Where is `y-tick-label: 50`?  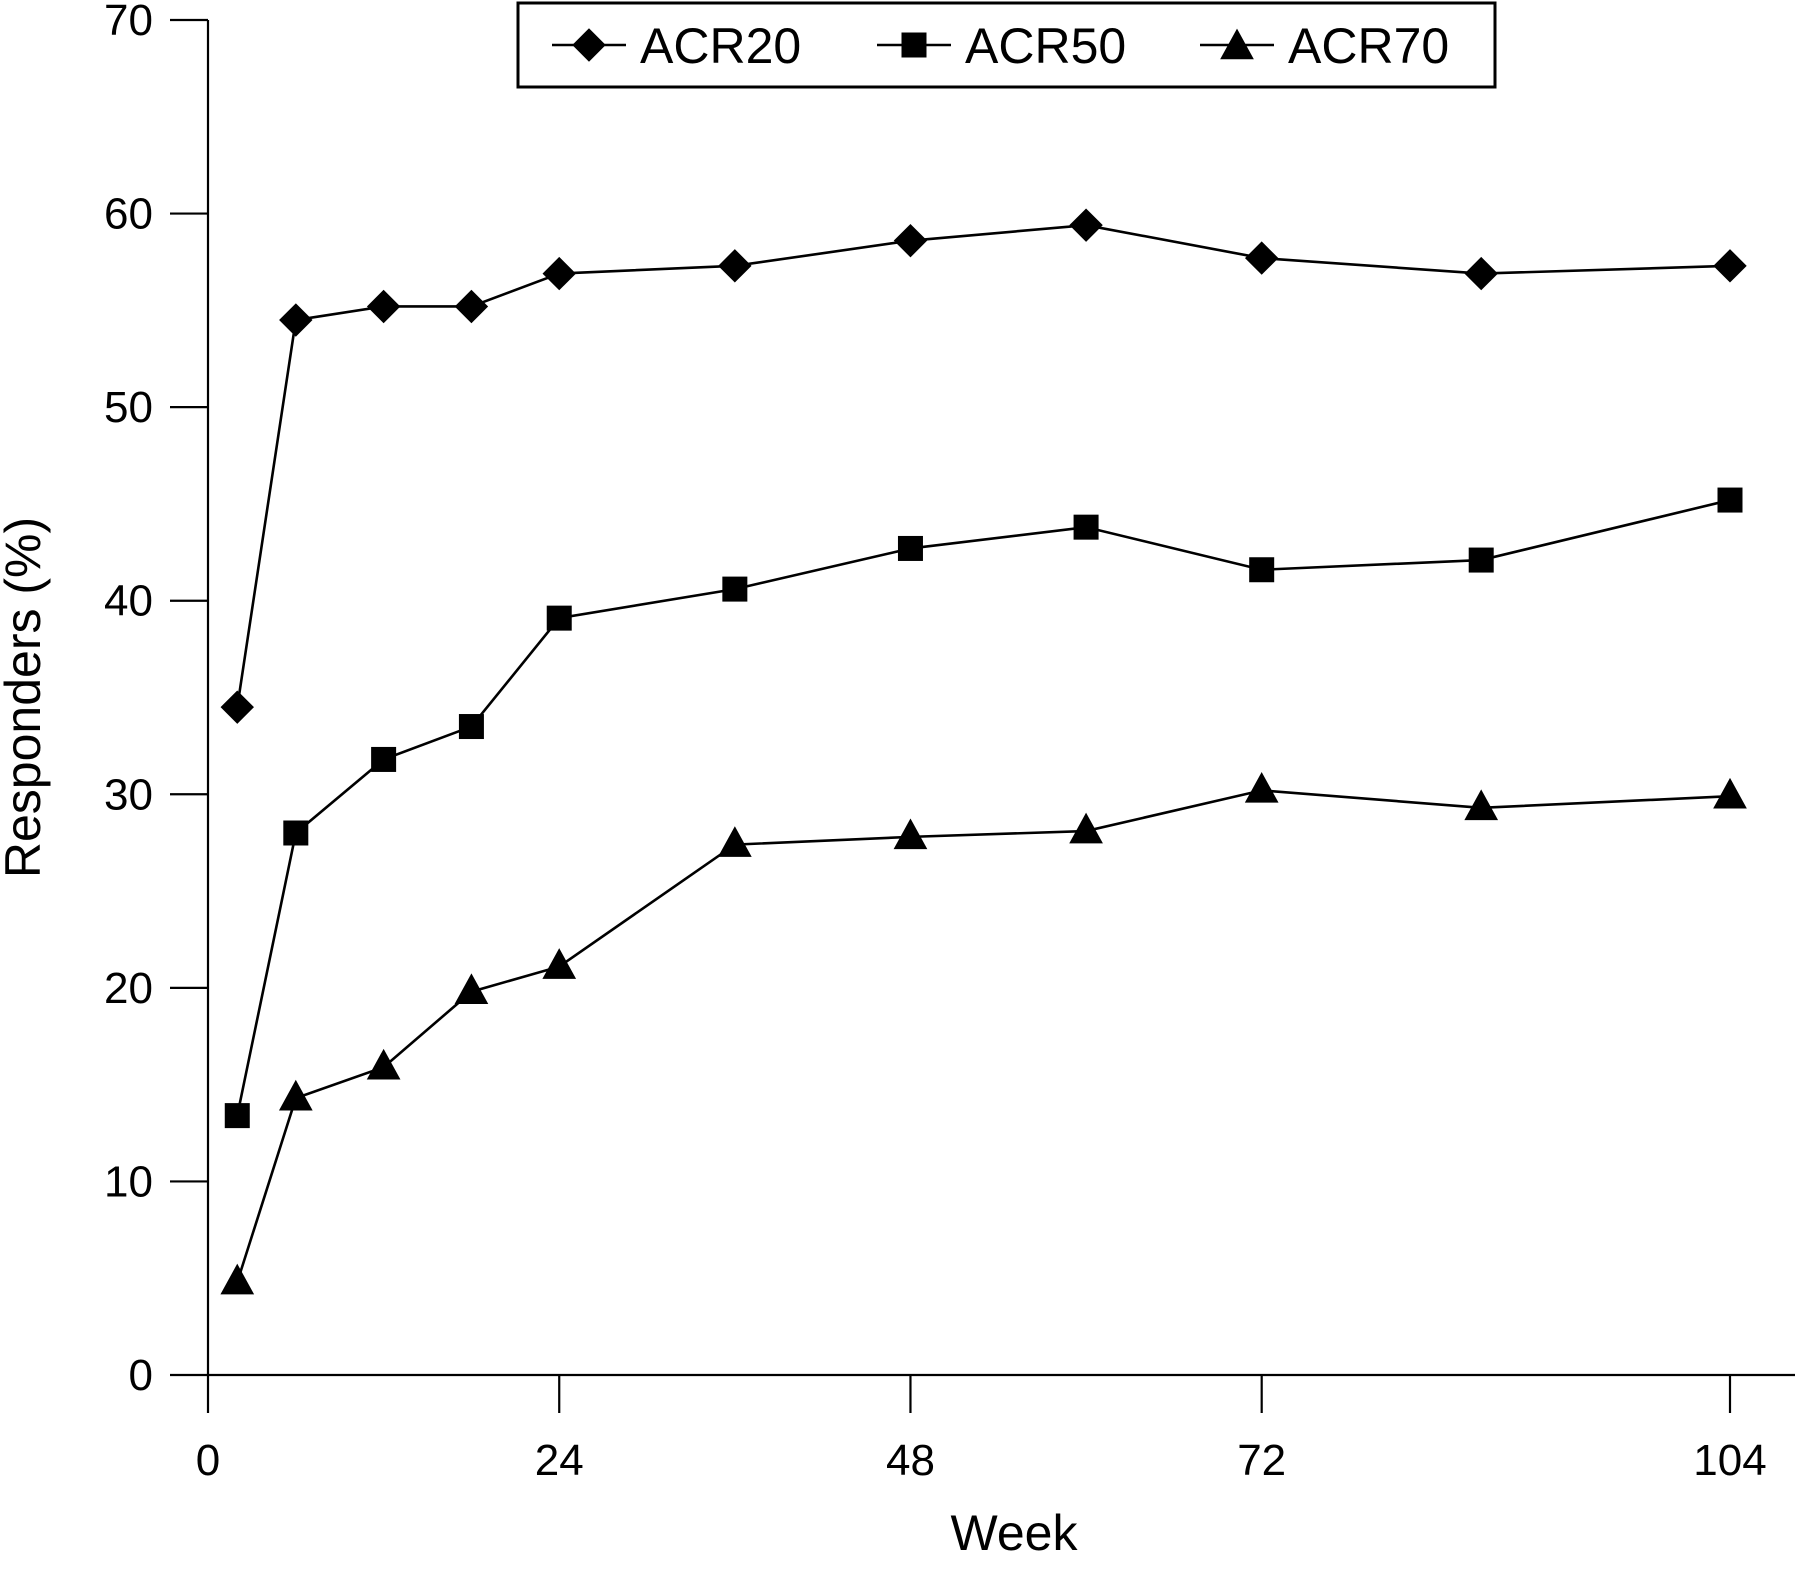
y-tick-label: 50 is located at coordinates (128, 407).